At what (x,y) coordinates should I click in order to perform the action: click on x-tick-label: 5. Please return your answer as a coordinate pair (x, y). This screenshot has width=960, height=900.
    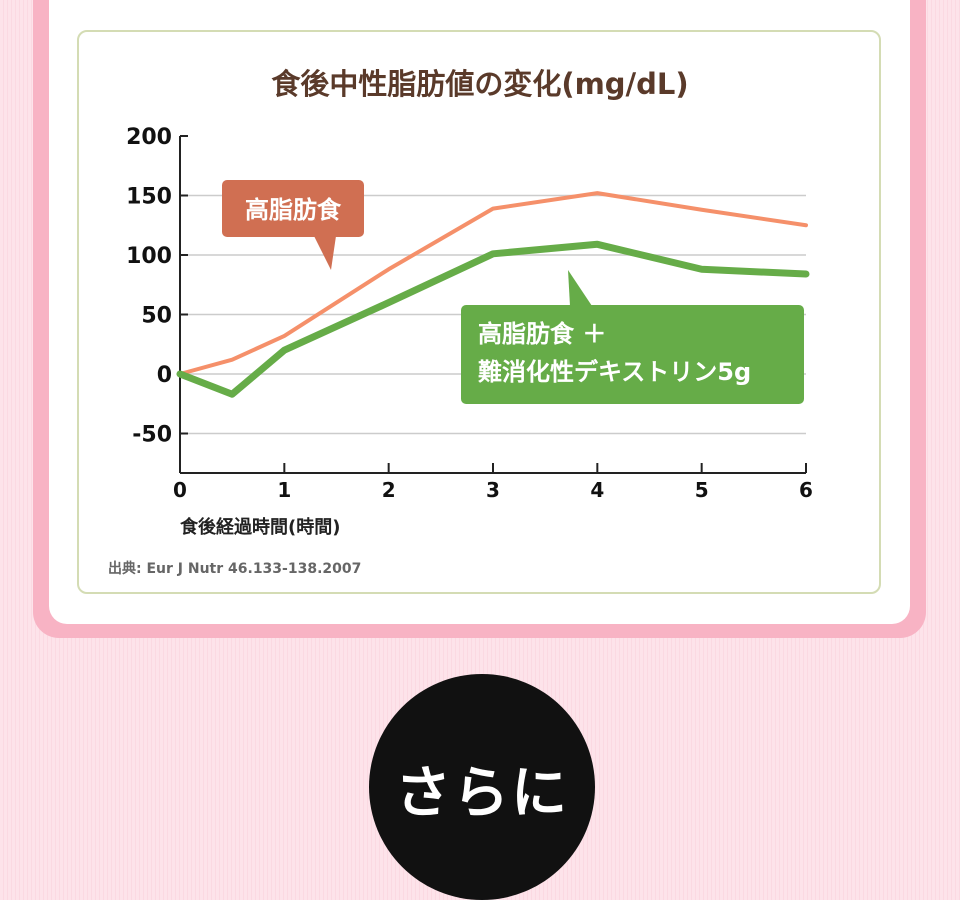
    Looking at the image, I should click on (702, 490).